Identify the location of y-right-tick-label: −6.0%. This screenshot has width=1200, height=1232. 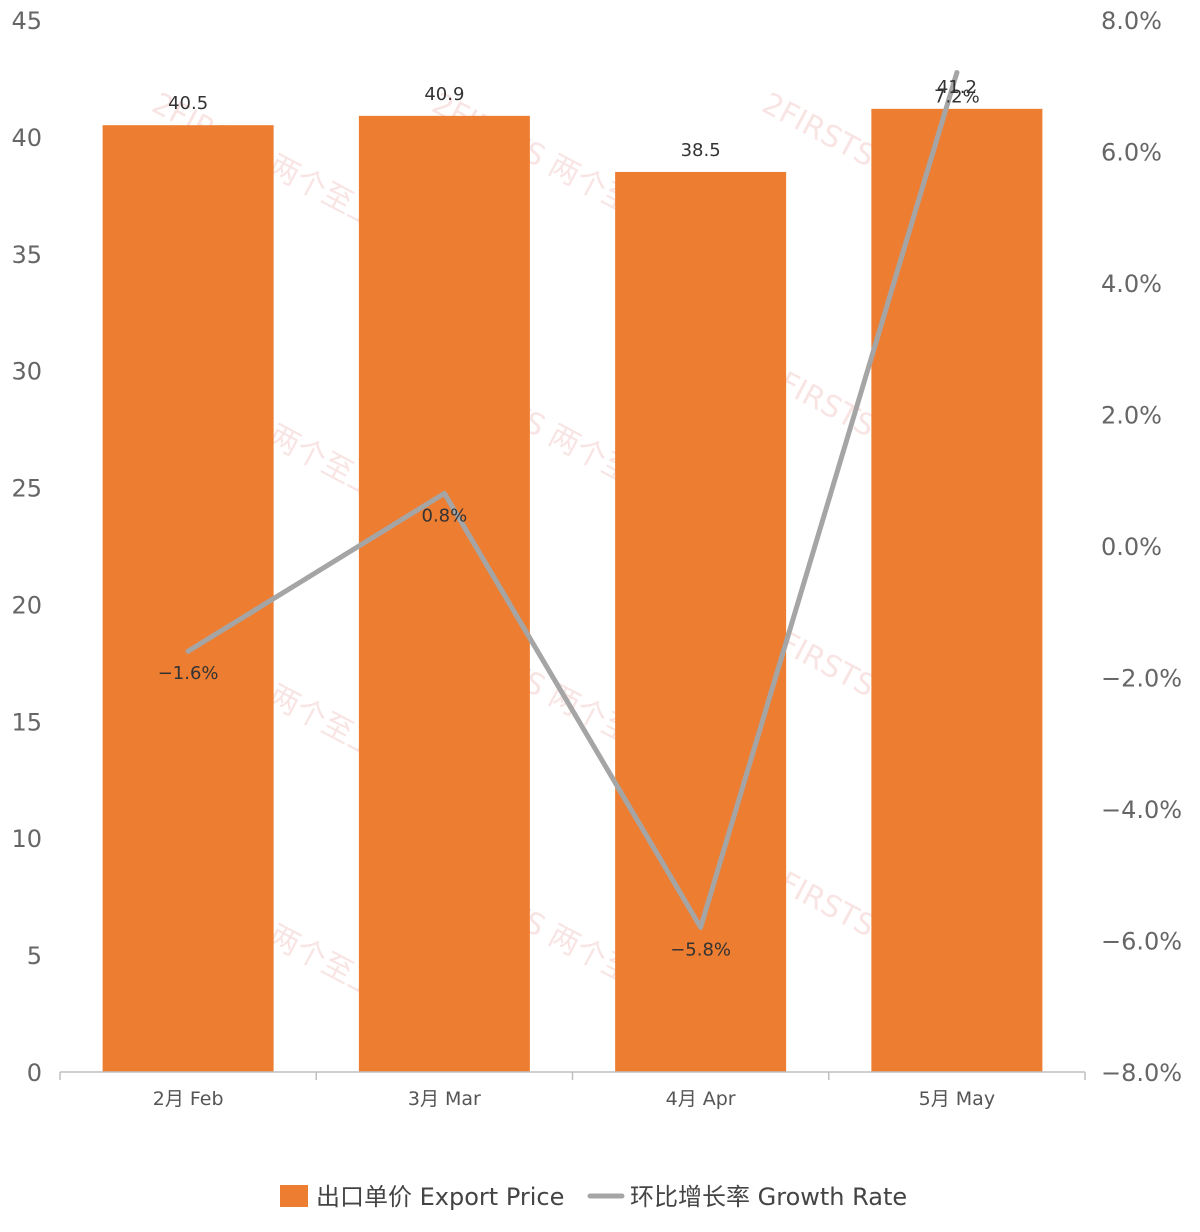
(1141, 942).